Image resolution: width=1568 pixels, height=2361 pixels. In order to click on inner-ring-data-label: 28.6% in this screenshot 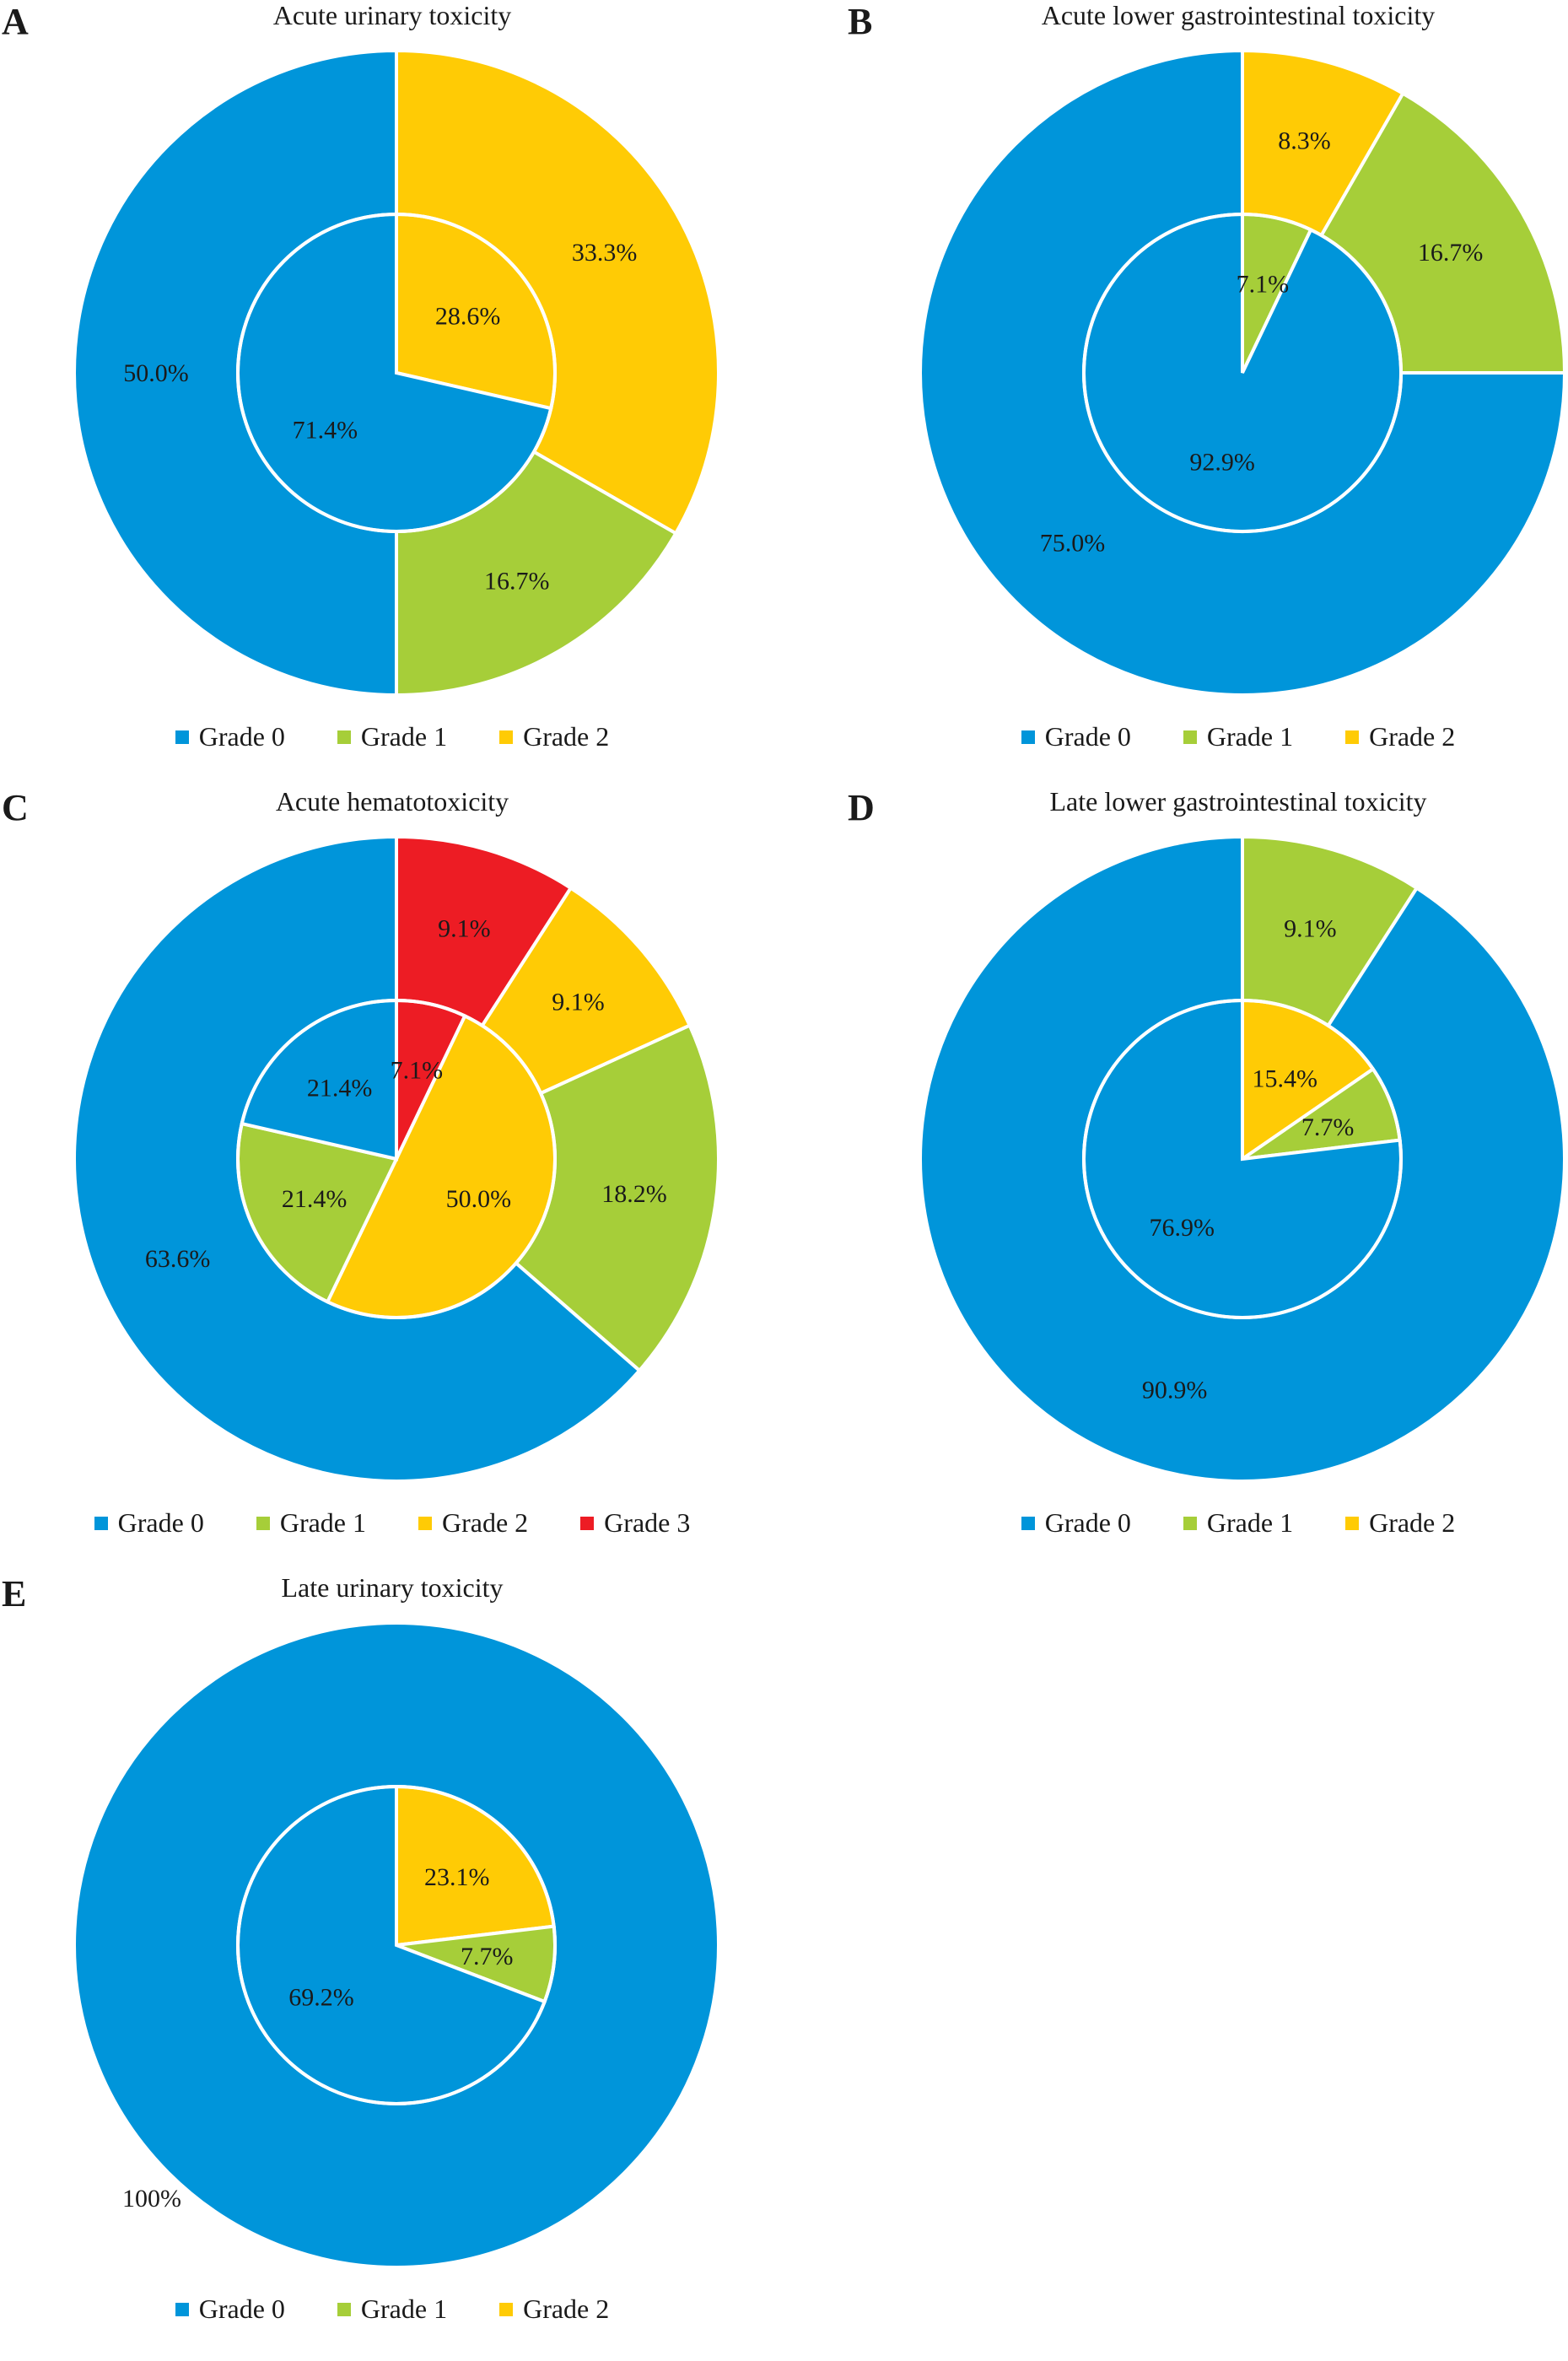, I will do `click(468, 317)`.